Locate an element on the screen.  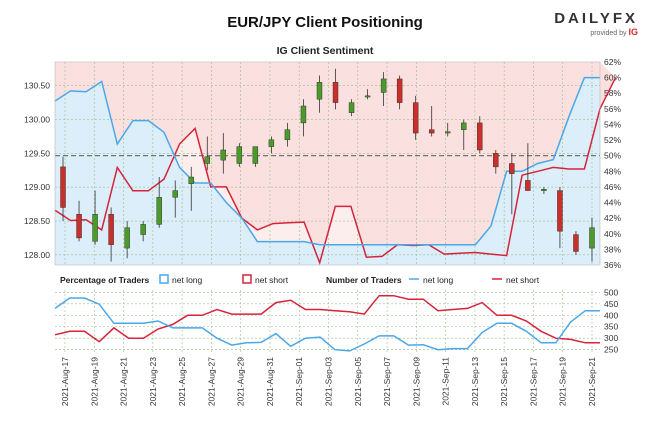
date-tick-label: 2021-Aug-27 is located at coordinates (211, 381).